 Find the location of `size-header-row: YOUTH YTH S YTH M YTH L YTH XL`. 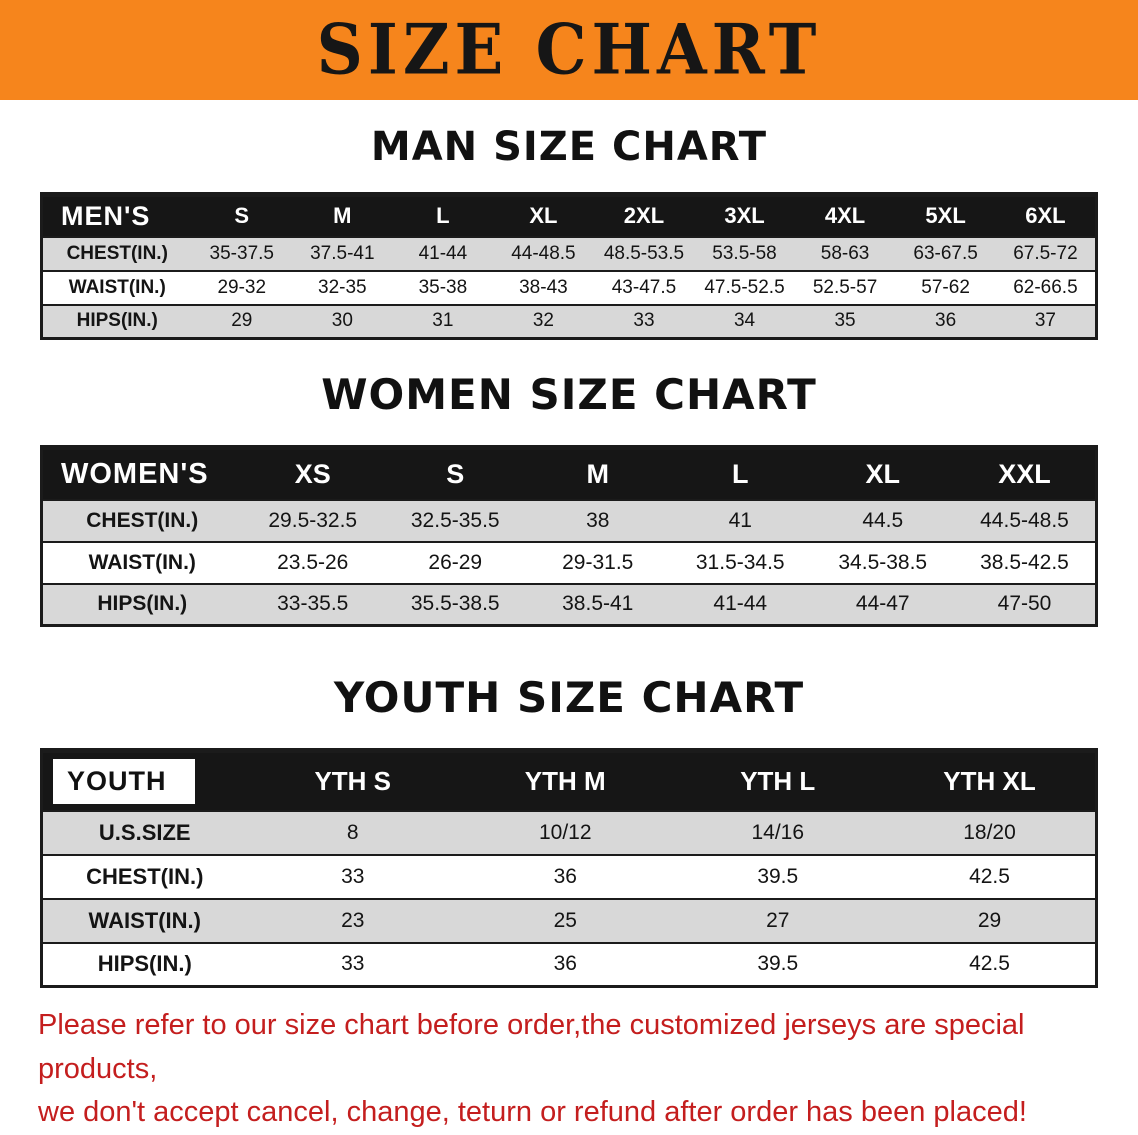

size-header-row: YOUTH YTH S YTH M YTH L YTH XL is located at coordinates (569, 780).